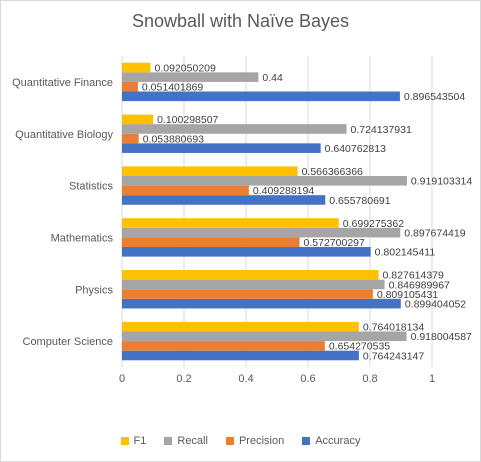 This screenshot has height=462, width=481. I want to click on data-label: 0.827614379, so click(413, 276).